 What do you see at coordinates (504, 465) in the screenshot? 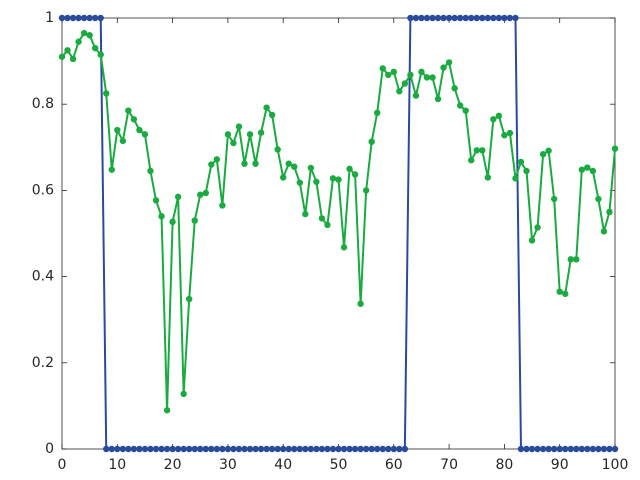
I see `x-tick-label: 80` at bounding box center [504, 465].